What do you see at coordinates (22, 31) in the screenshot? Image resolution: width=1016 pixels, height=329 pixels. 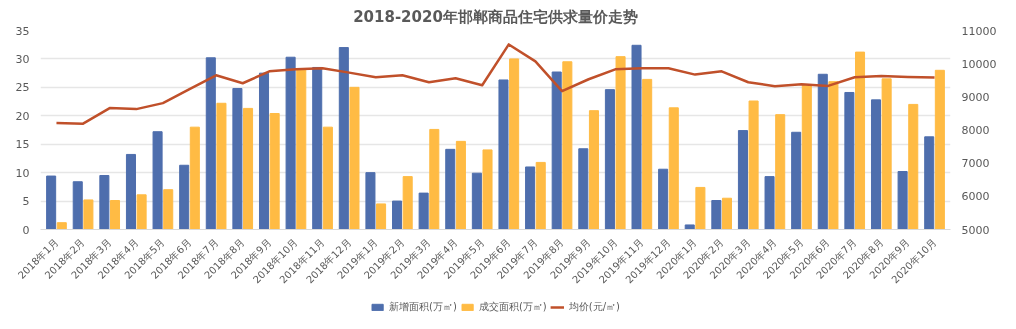 I see `y-tick-label: 35` at bounding box center [22, 31].